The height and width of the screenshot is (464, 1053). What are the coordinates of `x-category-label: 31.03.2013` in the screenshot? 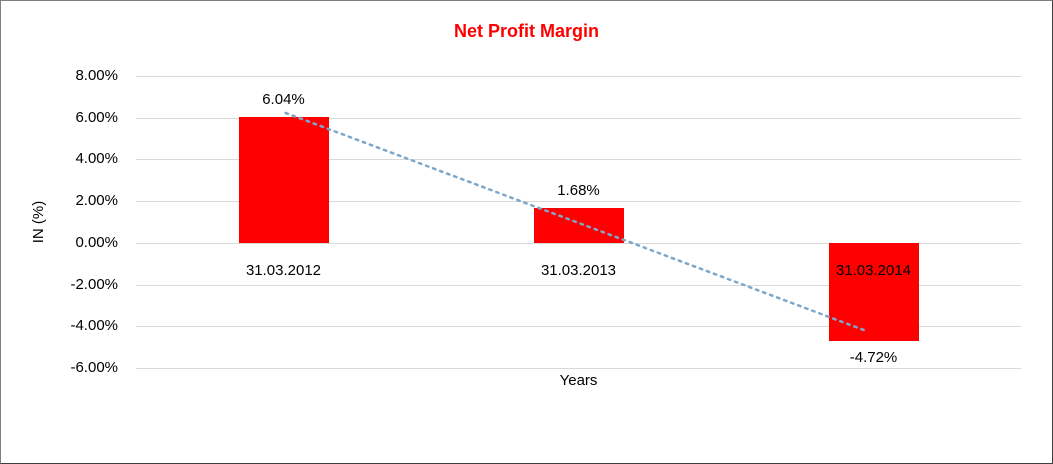 It's located at (578, 270).